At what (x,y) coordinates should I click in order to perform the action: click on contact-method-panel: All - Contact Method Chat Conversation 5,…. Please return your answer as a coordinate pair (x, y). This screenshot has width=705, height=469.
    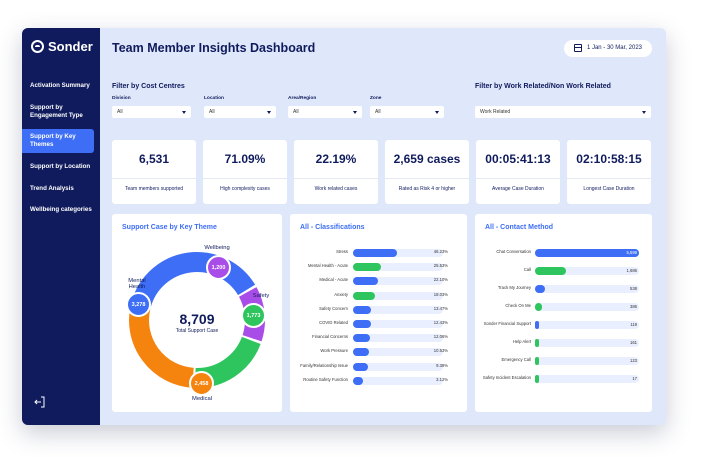
    Looking at the image, I should click on (563, 313).